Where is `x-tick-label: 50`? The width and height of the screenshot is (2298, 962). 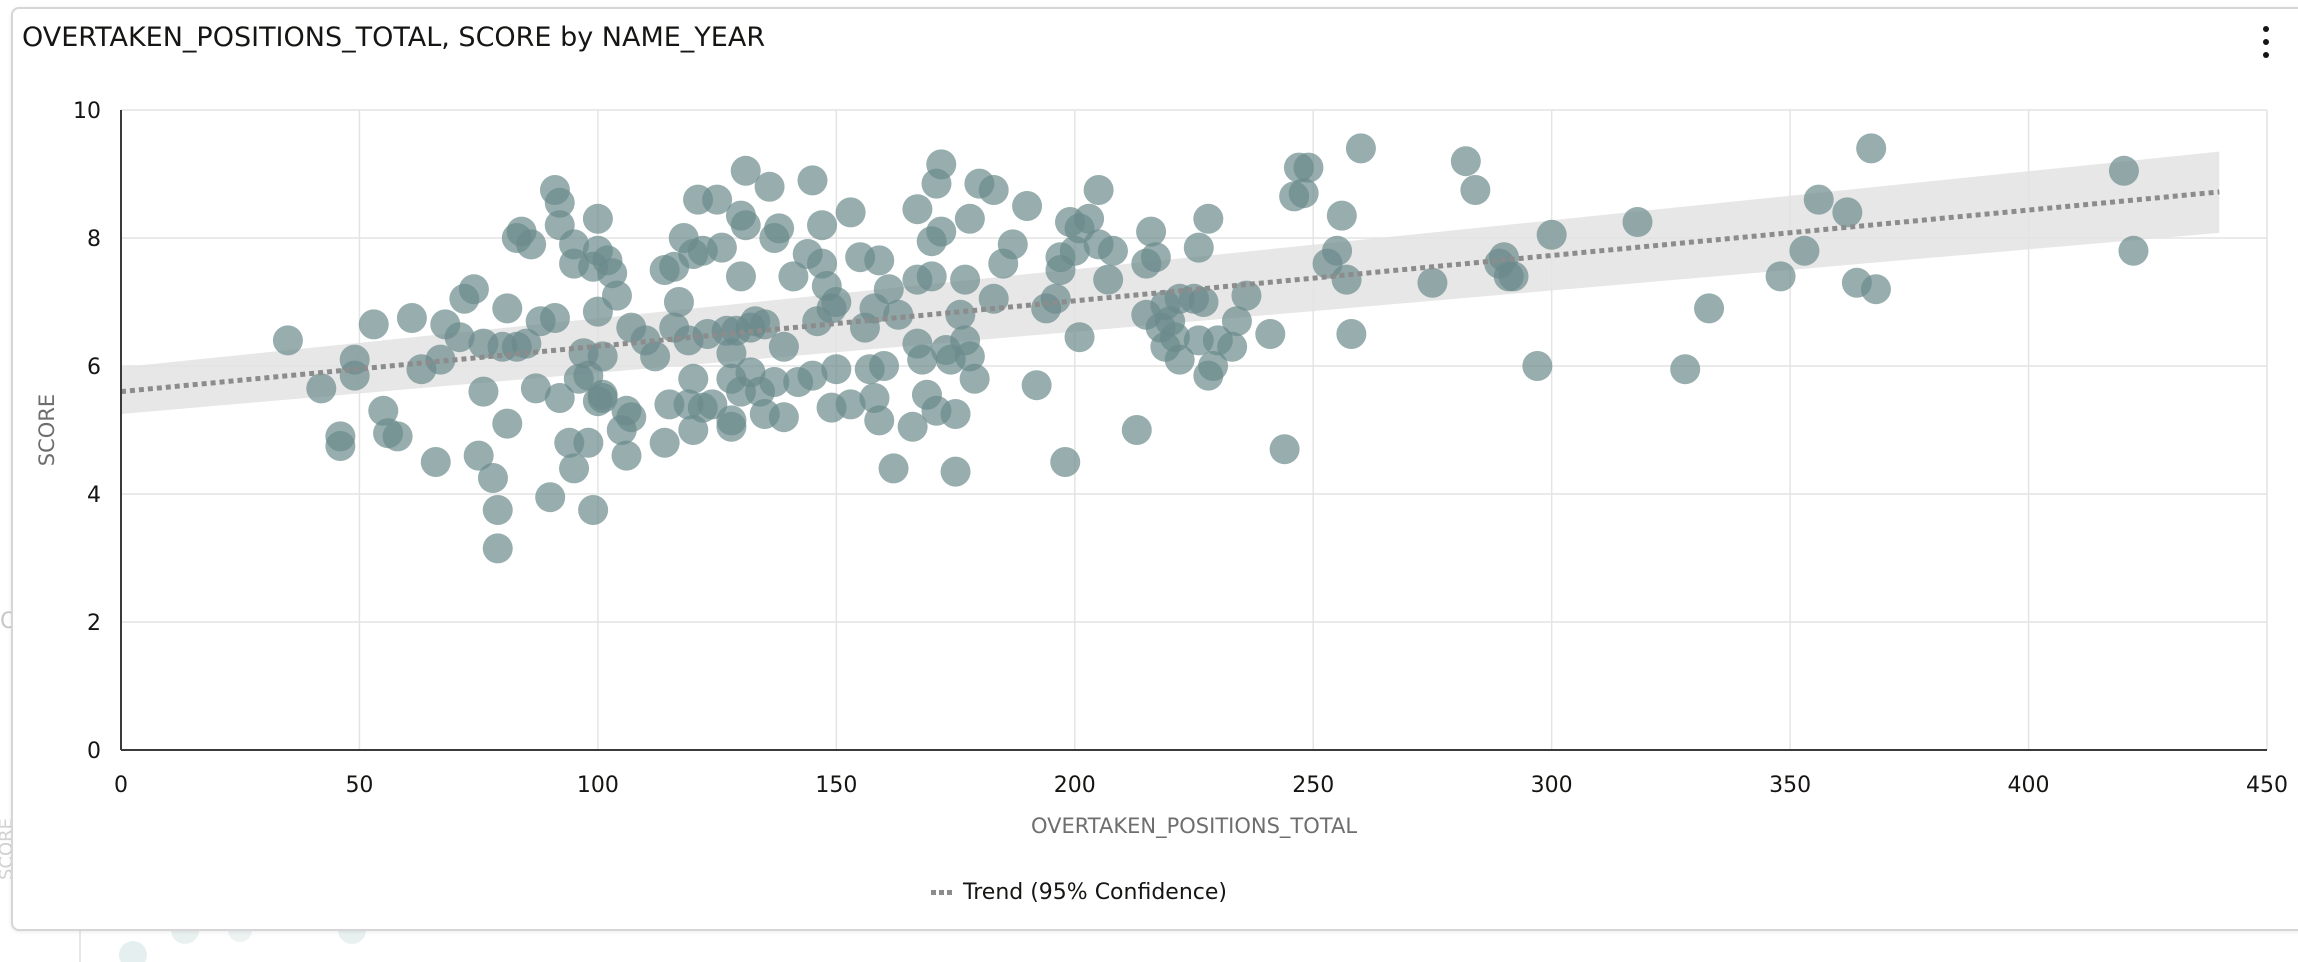
x-tick-label: 50 is located at coordinates (359, 785).